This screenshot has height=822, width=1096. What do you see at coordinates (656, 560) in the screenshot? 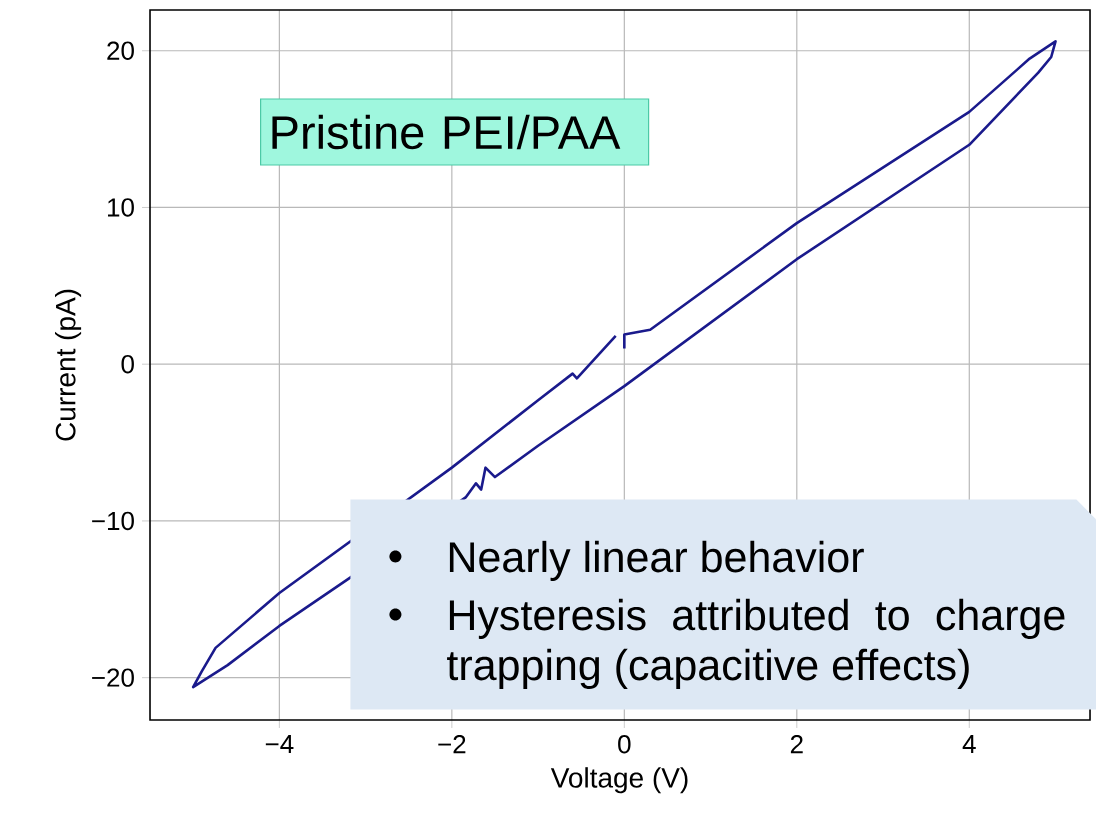
I see `annotation: Nearly linear behavior` at bounding box center [656, 560].